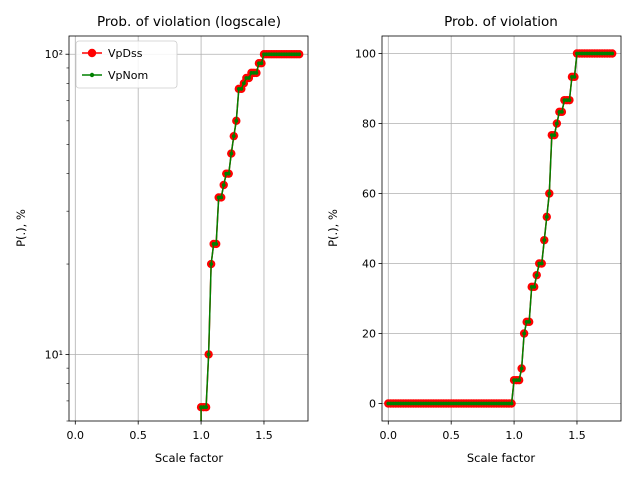 Image resolution: width=640 pixels, height=480 pixels. I want to click on y-tick-label: 100, so click(365, 54).